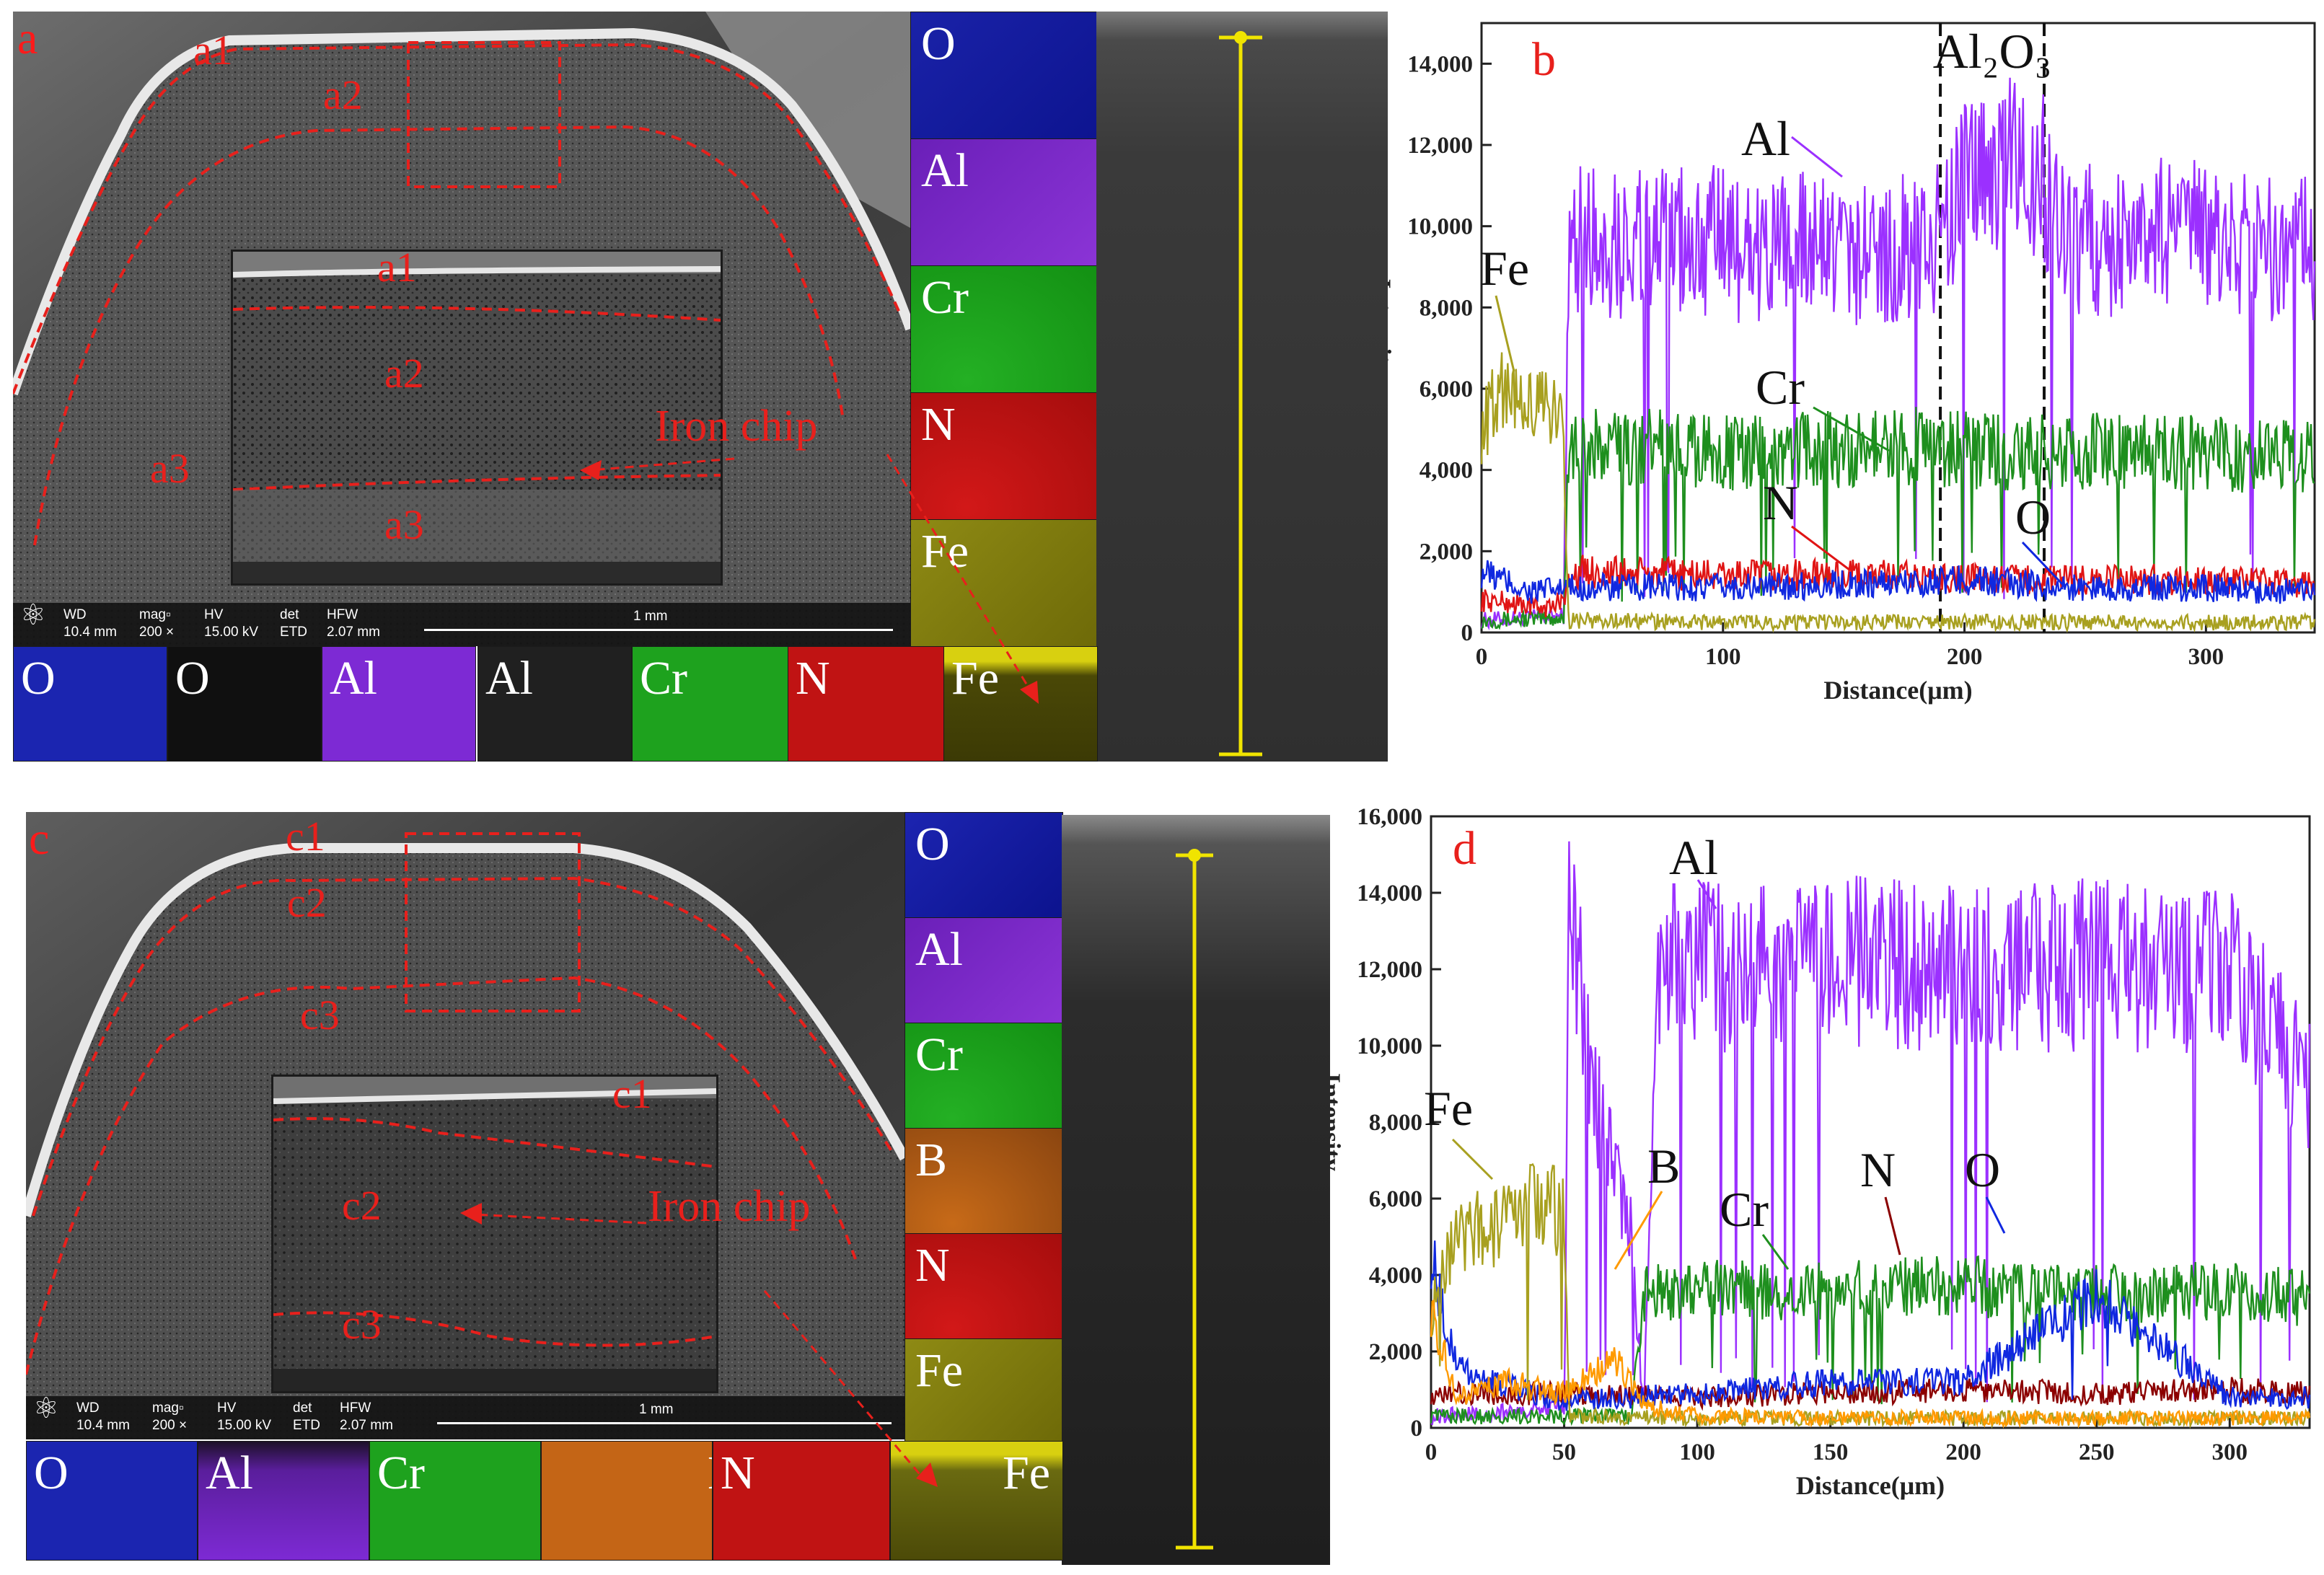 Image resolution: width=2324 pixels, height=1575 pixels. What do you see at coordinates (1780, 387) in the screenshot?
I see `series-label-Cr: Cr` at bounding box center [1780, 387].